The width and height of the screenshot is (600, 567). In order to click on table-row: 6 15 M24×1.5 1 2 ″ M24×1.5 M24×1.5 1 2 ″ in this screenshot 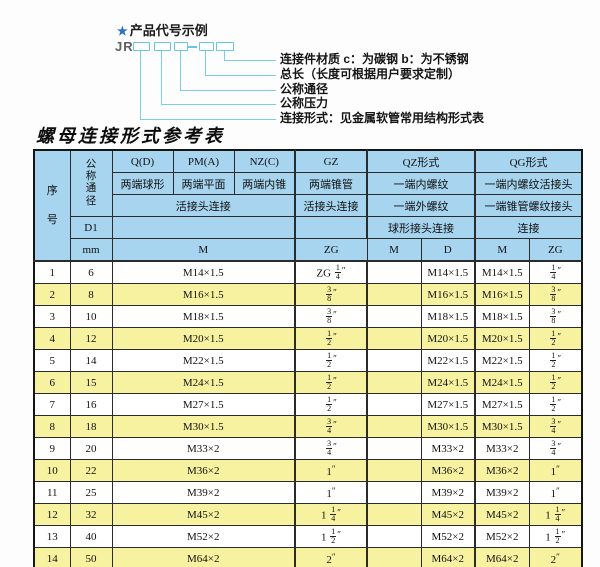, I will do `click(308, 382)`.